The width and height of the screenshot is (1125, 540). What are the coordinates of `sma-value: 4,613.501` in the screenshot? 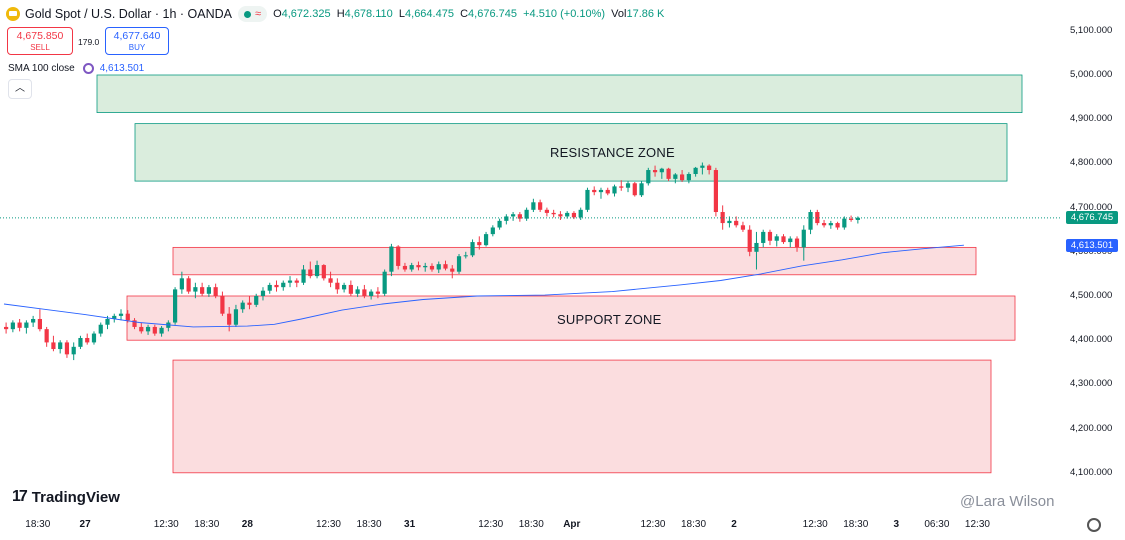 It's located at (122, 68).